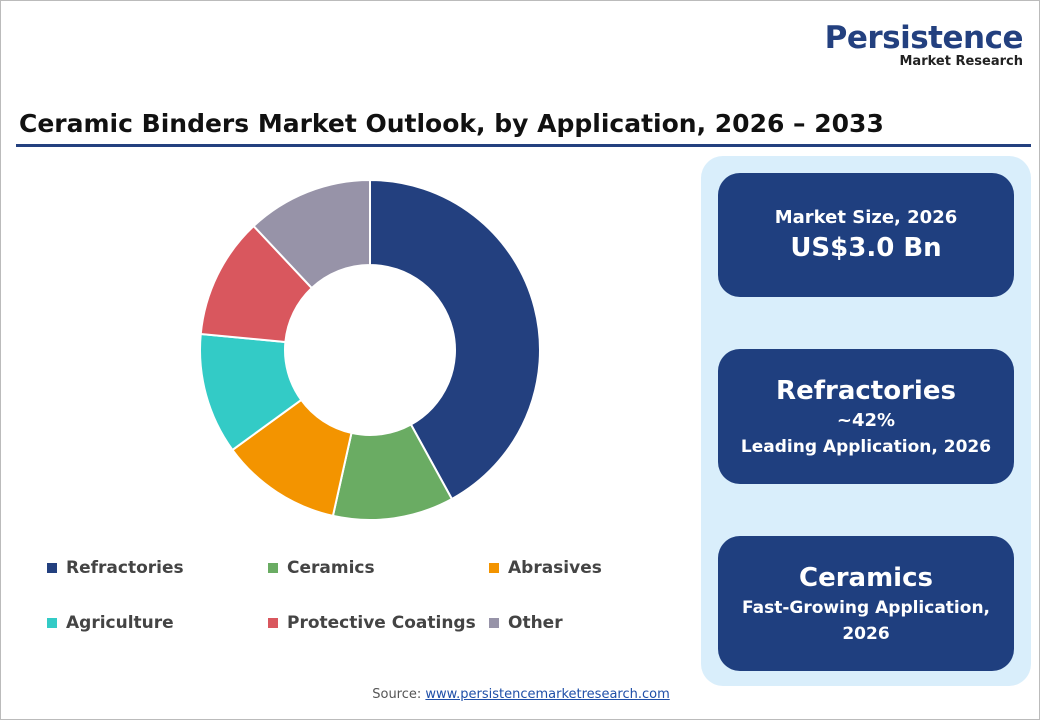  Describe the element at coordinates (523, 145) in the screenshot. I see `title-rule` at that location.